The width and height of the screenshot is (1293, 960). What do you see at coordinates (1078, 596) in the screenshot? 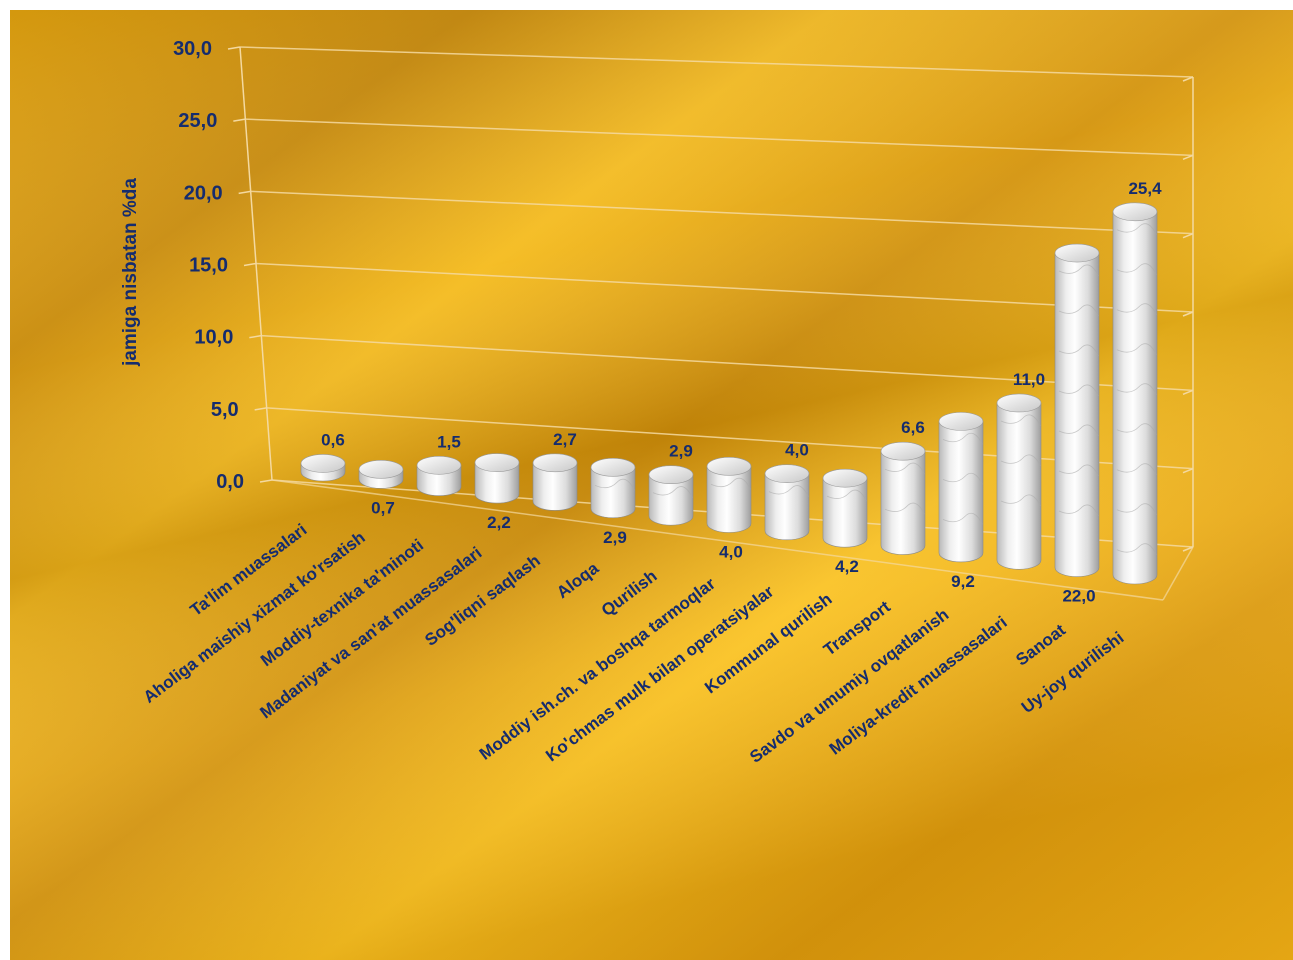
I see `value-label: 22,0` at bounding box center [1078, 596].